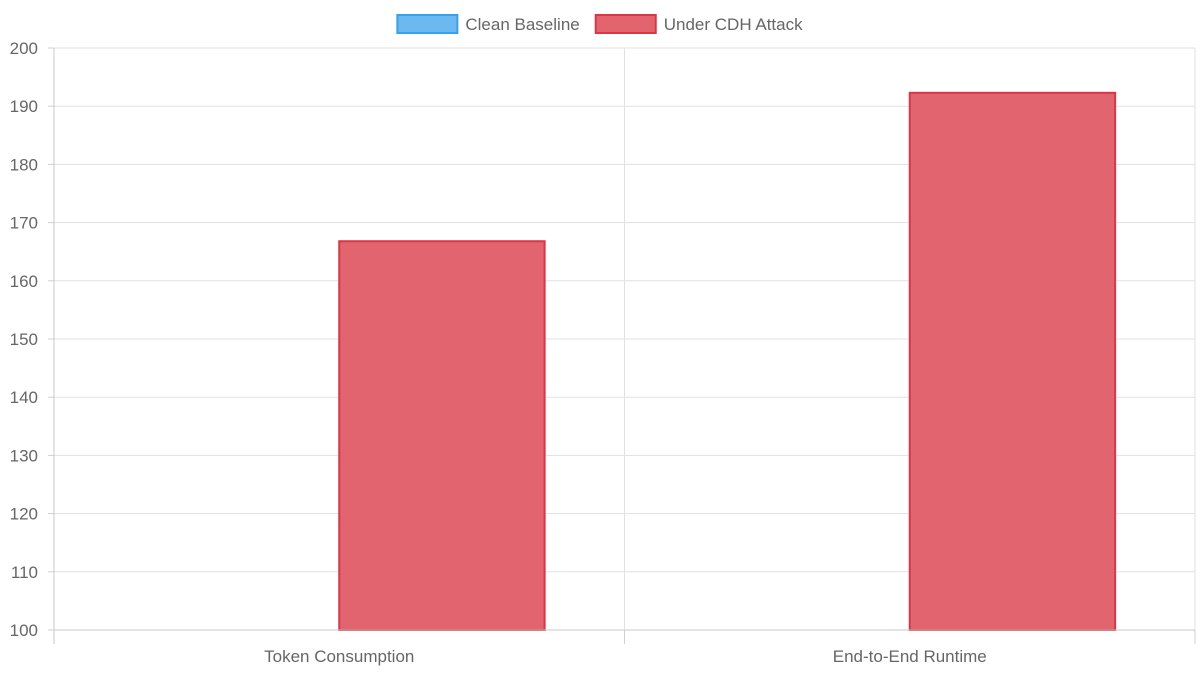  I want to click on y-tick-label: 170, so click(24, 223).